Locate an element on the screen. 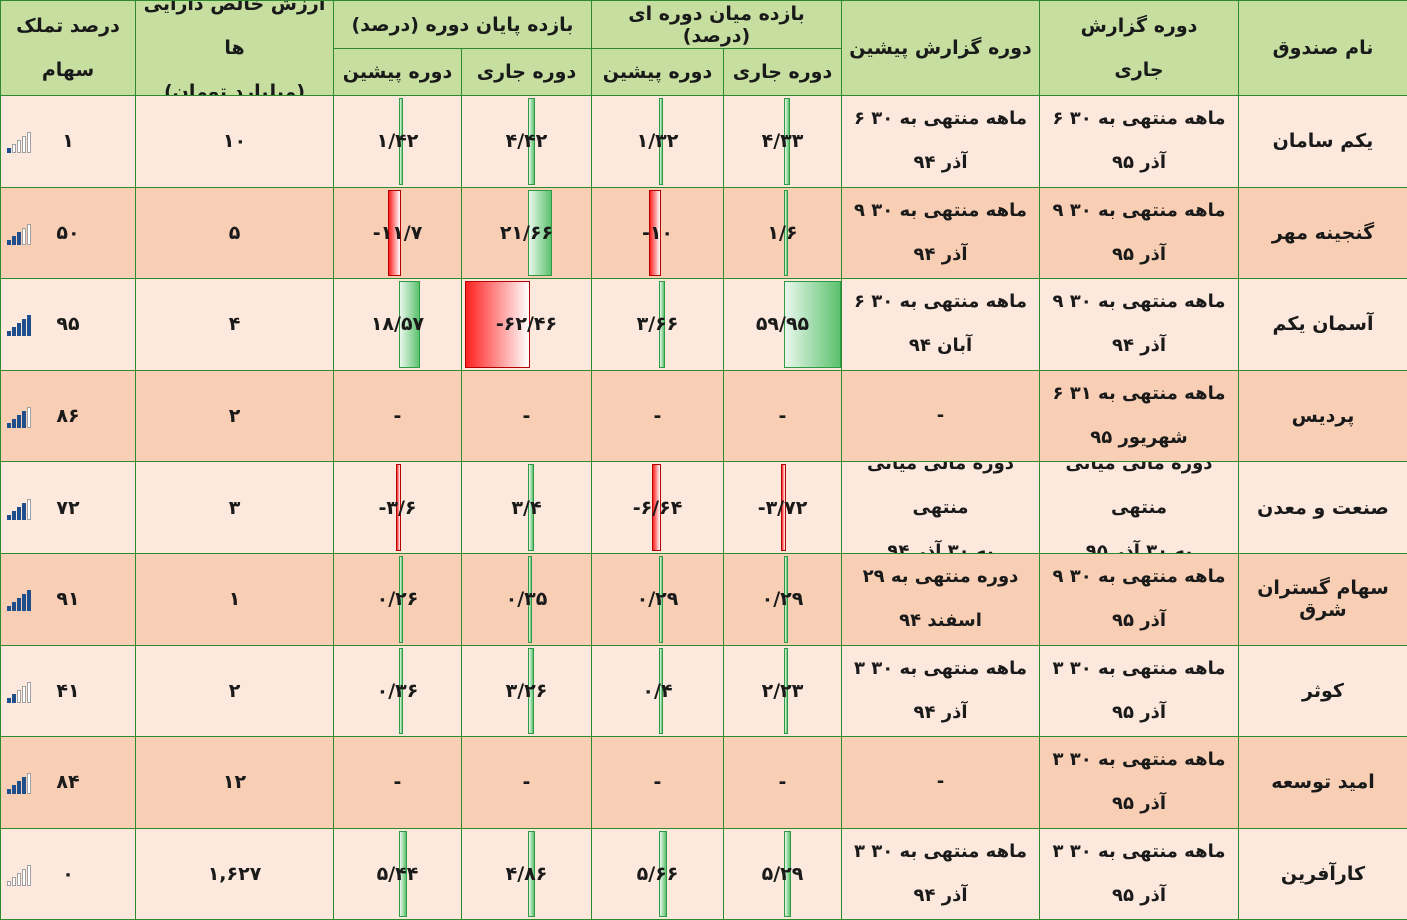 This screenshot has width=1407, height=920. nav-value: ۱,۶۲۷ is located at coordinates (234, 874).